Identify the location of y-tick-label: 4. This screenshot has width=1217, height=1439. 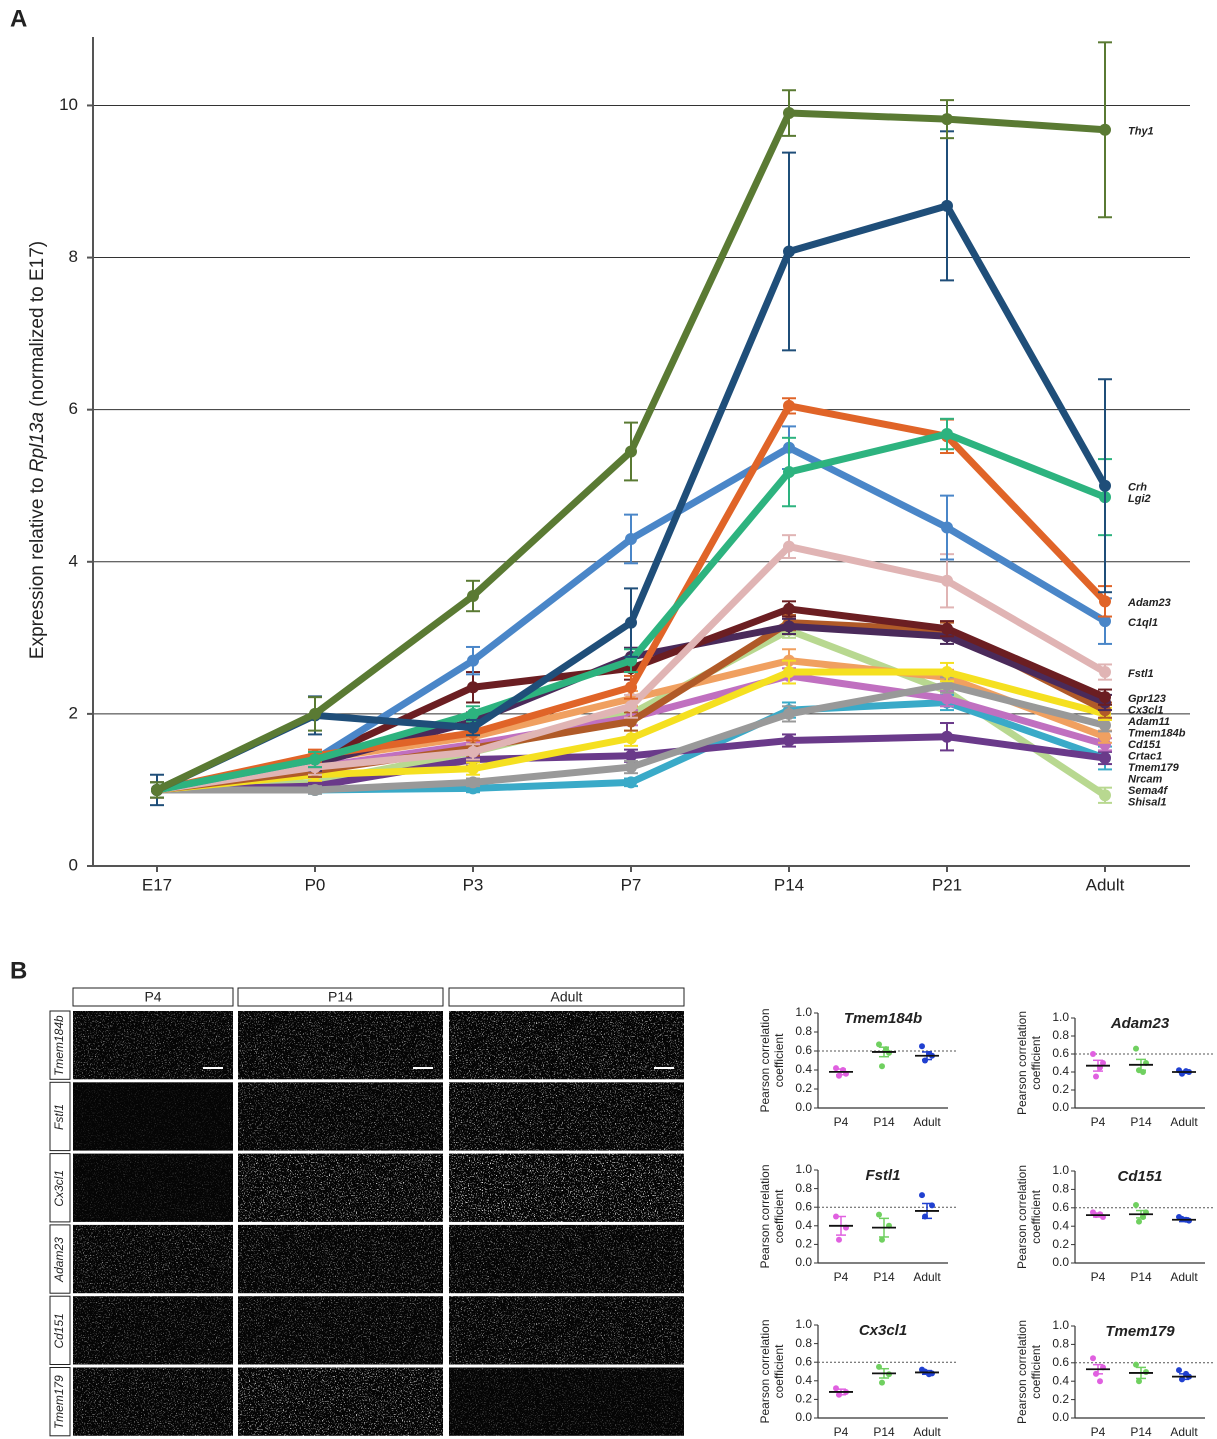
(73, 560).